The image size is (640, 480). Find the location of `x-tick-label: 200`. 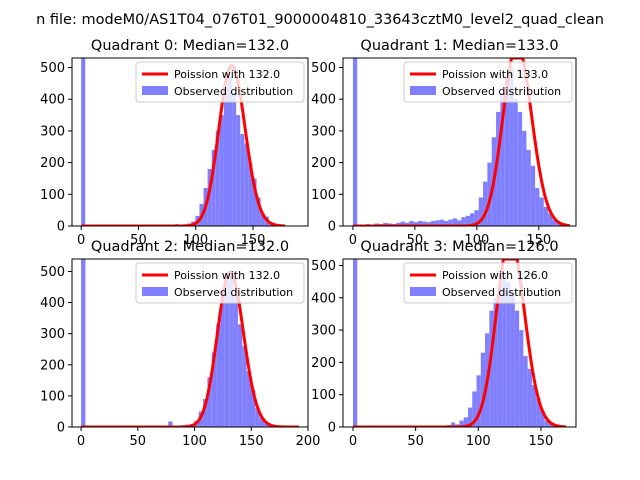

x-tick-label: 200 is located at coordinates (308, 441).